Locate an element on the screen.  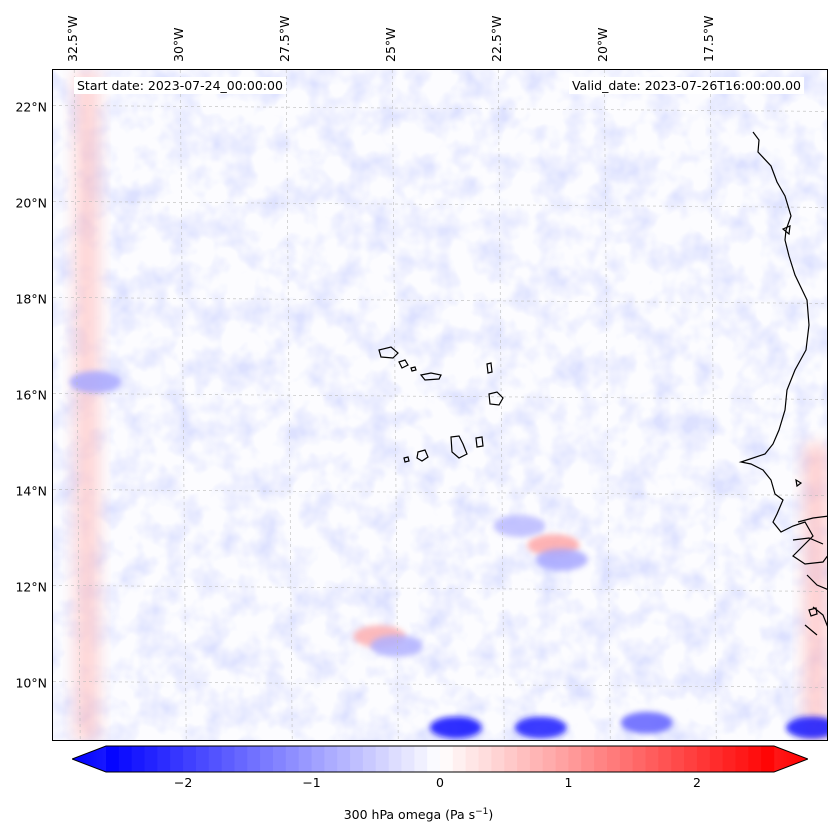
lat-label: 14°N is located at coordinates (31, 491).